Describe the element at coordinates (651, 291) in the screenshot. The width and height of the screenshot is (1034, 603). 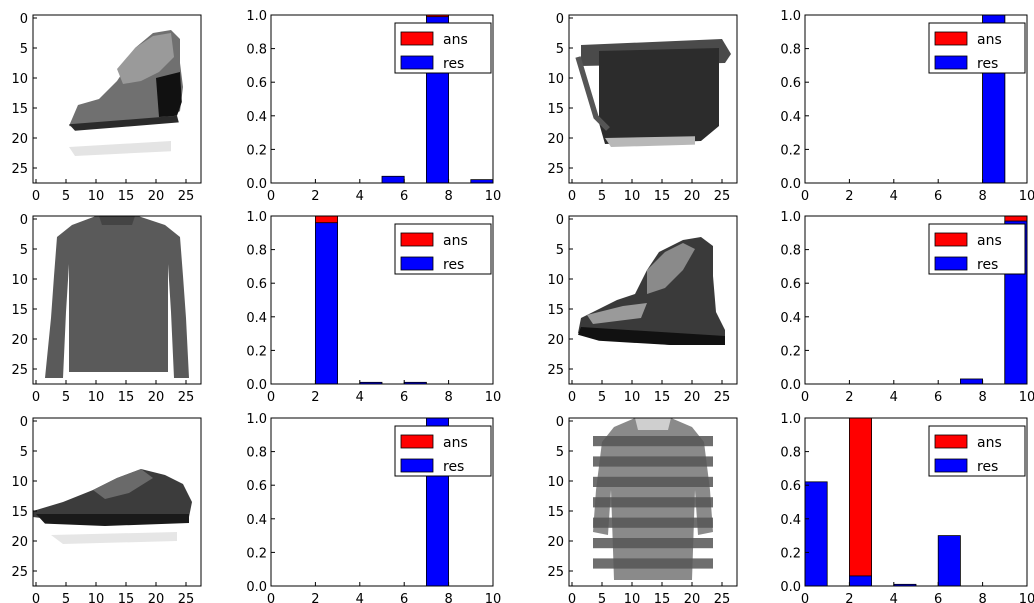
I see `ankle-boot-image` at that location.